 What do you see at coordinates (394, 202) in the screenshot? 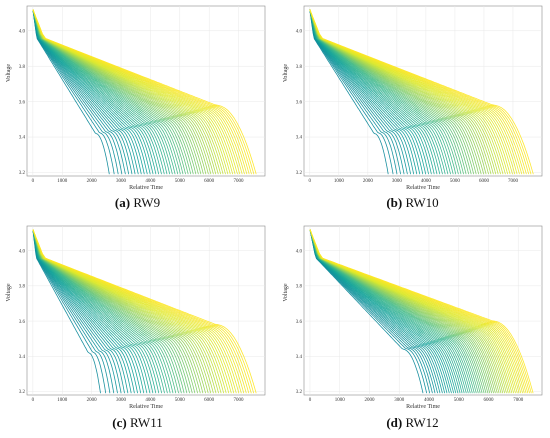
I see `caption-label: (b)` at bounding box center [394, 202].